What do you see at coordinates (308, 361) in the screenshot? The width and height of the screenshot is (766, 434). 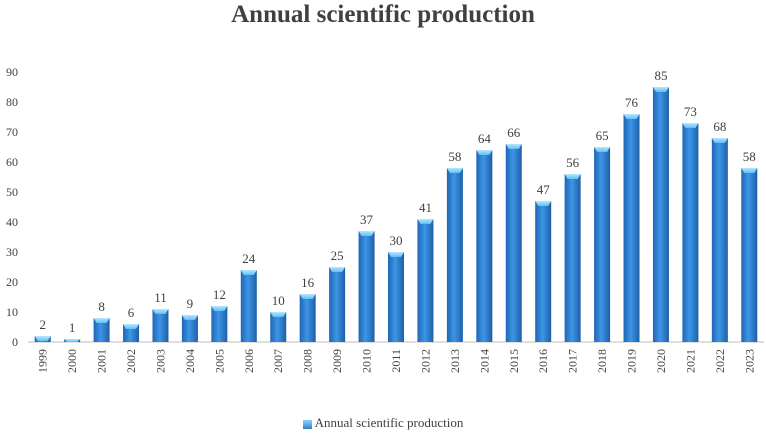 I see `x-tick-label: 2008` at bounding box center [308, 361].